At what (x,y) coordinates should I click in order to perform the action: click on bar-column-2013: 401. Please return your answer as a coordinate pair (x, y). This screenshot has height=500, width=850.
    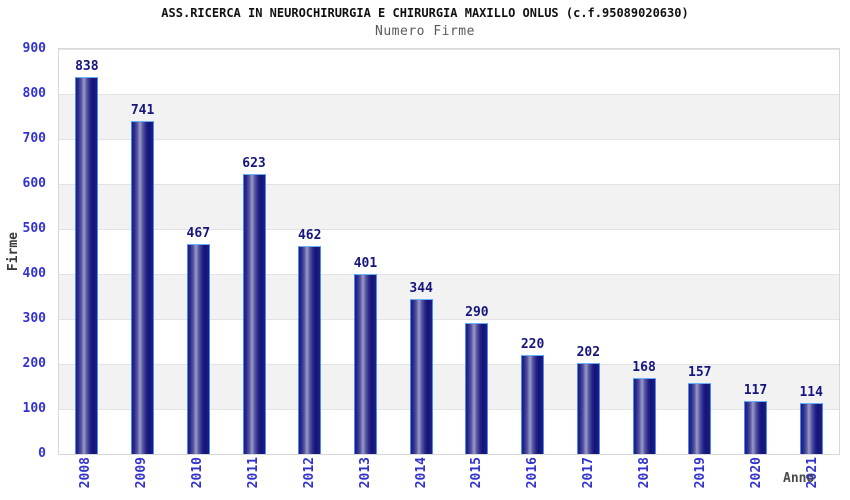
    Looking at the image, I should click on (366, 251).